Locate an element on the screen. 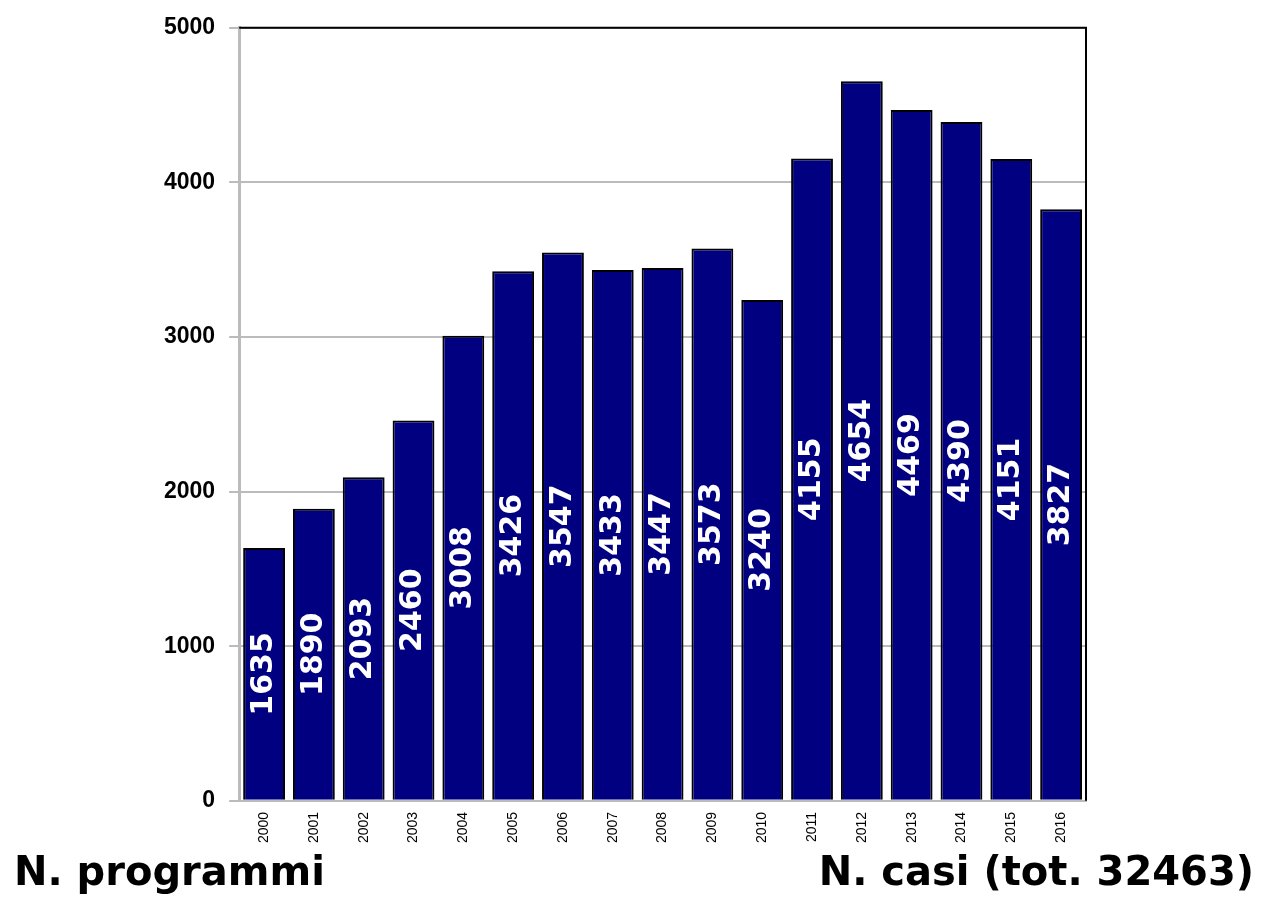  x-tick-label: 2014 is located at coordinates (960, 827).